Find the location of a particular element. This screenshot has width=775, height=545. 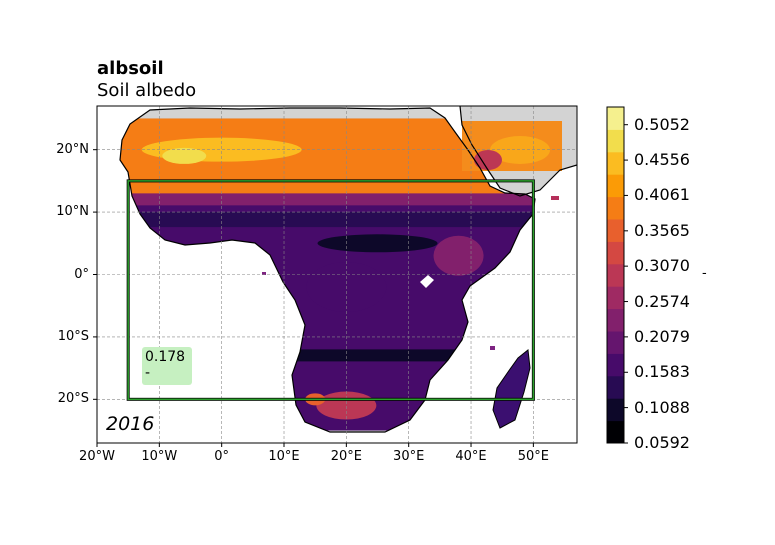

lon-tick-label: 20°W is located at coordinates (97, 456).